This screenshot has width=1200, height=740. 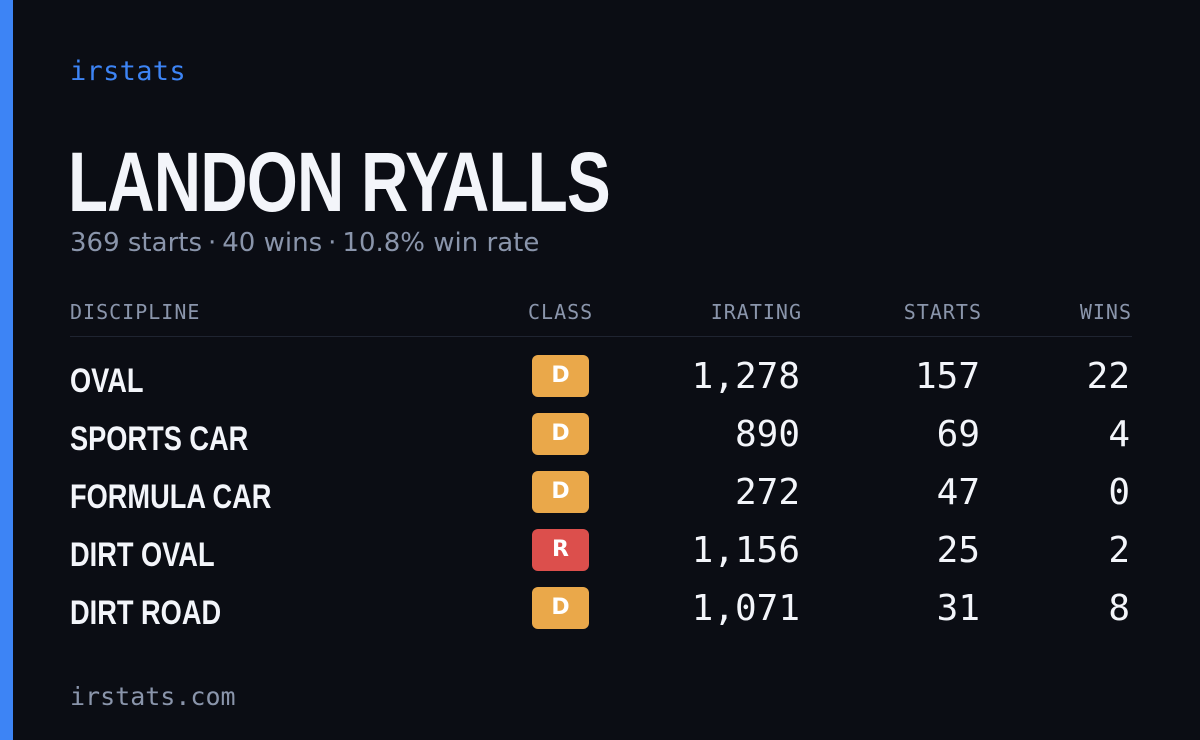 I want to click on table-row: OVAL D 1,278 157 22, so click(x=601, y=380).